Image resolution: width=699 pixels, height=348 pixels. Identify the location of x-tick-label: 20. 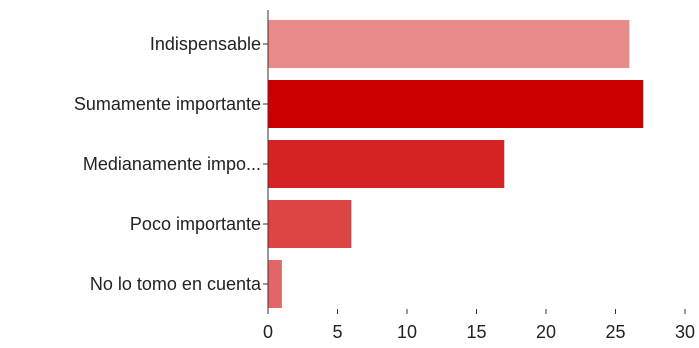
(546, 332).